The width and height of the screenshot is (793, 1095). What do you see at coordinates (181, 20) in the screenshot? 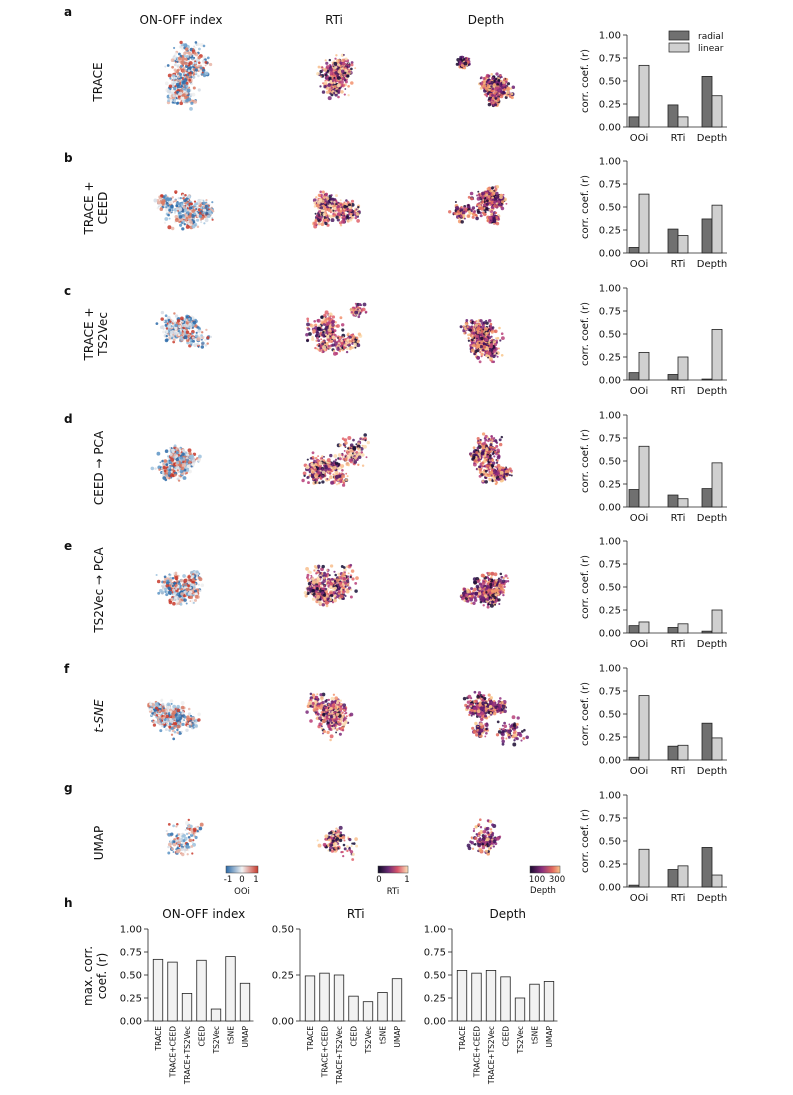
I see `column-title-ooi: ON-OFF index` at bounding box center [181, 20].